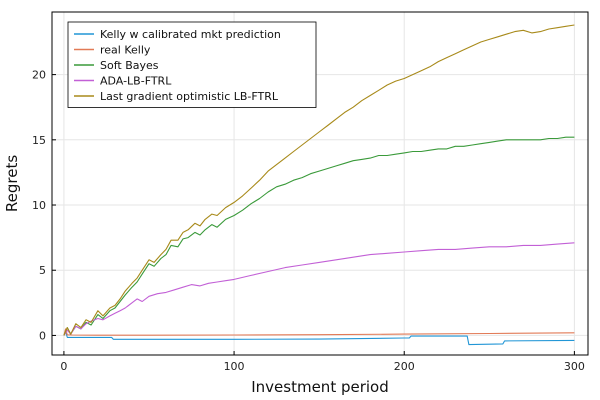 Image resolution: width=600 pixels, height=400 pixels. Describe the element at coordinates (12, 183) in the screenshot. I see `y-axis-label: Regrets` at that location.